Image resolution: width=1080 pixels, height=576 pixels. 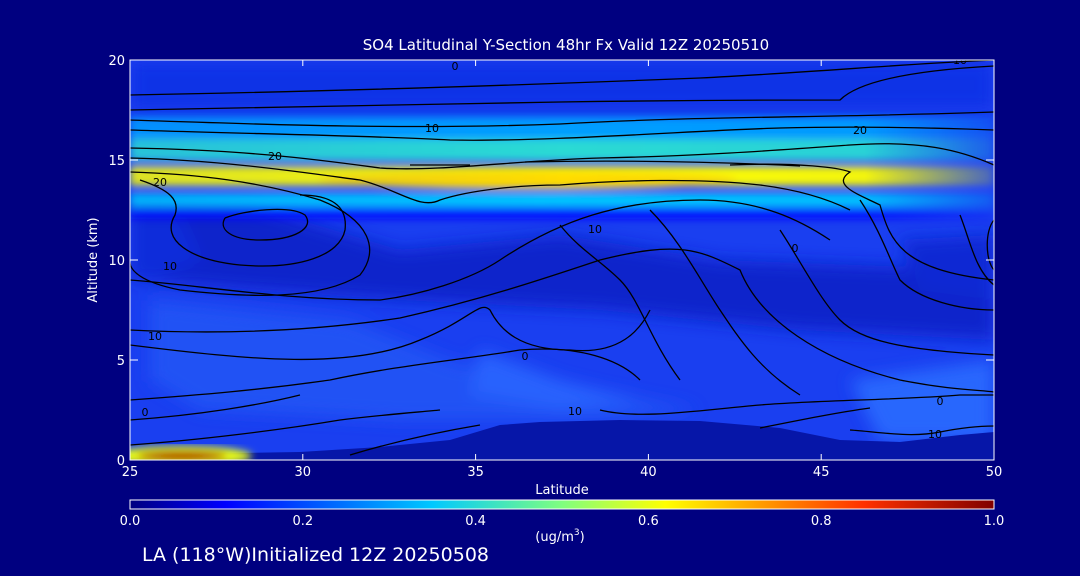 I want to click on colorbar-tick-label: 0.0, so click(x=130, y=521).